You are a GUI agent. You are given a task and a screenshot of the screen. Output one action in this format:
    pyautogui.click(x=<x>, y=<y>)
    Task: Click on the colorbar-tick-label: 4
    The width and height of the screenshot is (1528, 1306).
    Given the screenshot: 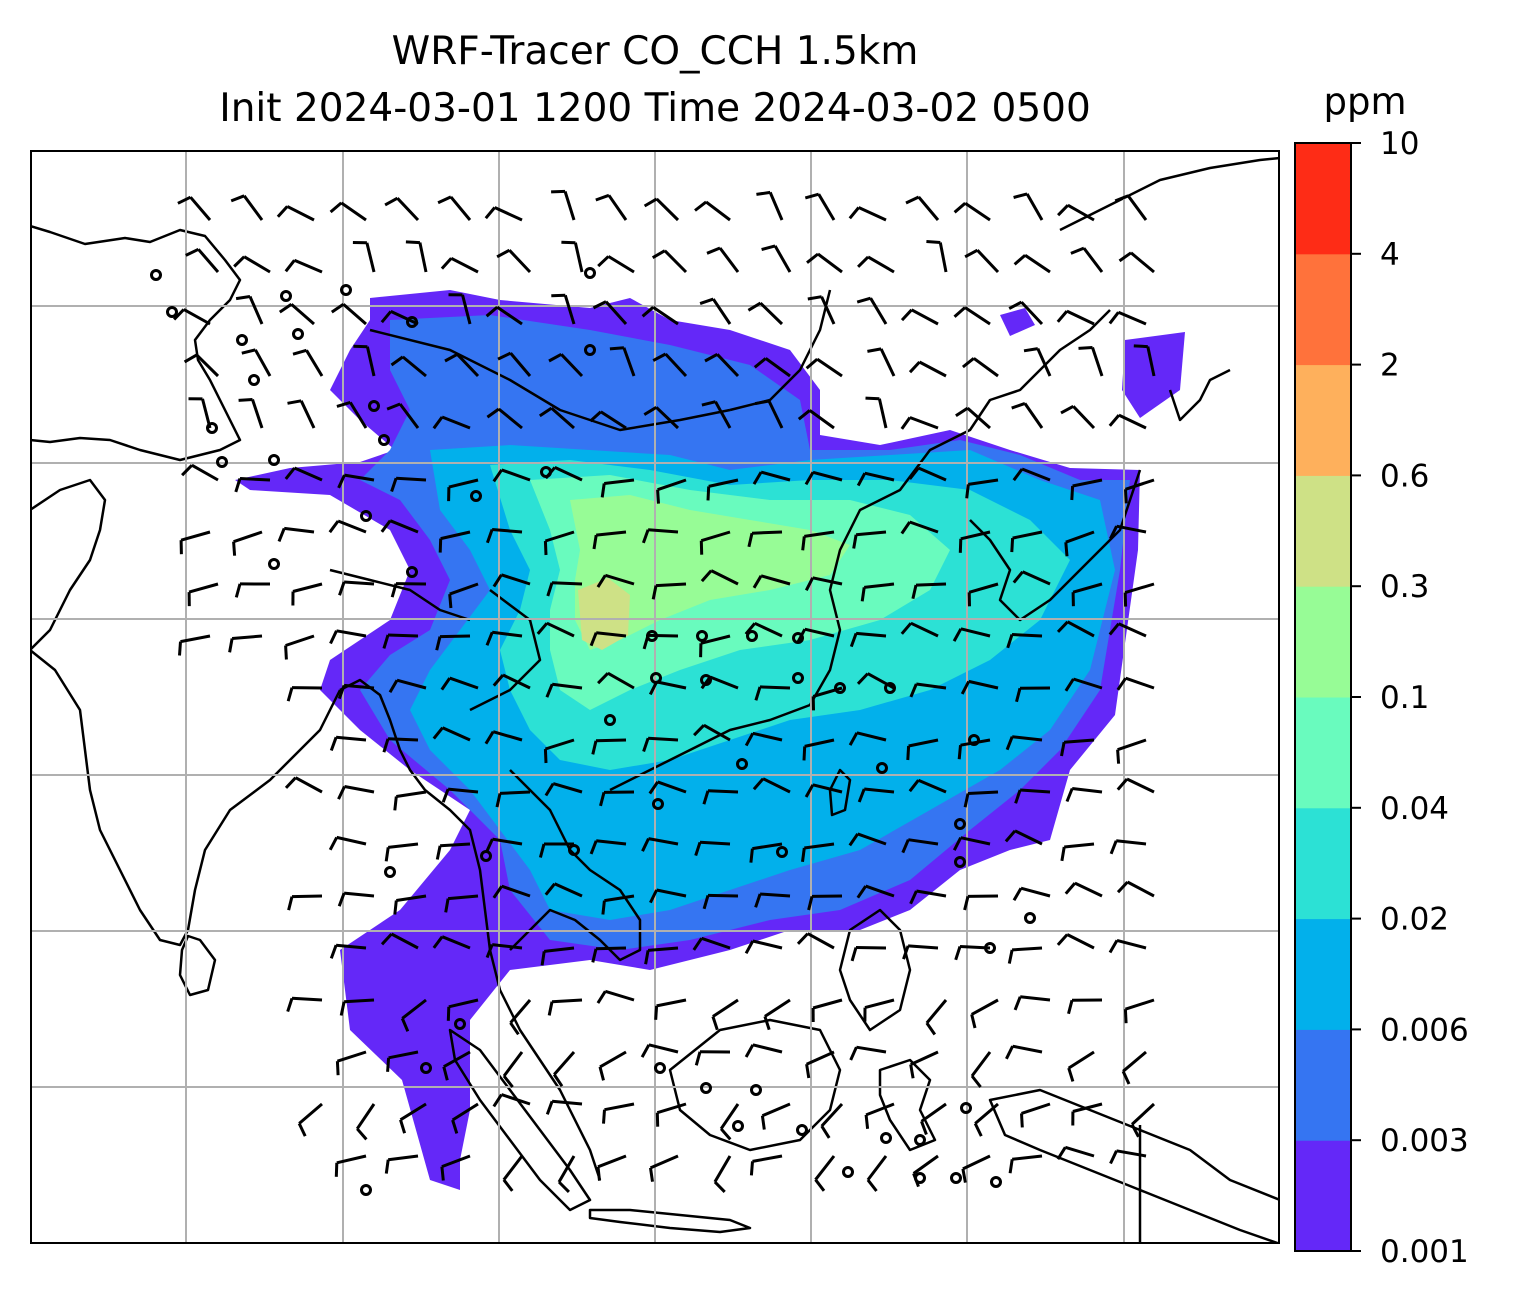 What is the action you would take?
    pyautogui.click(x=1390, y=255)
    